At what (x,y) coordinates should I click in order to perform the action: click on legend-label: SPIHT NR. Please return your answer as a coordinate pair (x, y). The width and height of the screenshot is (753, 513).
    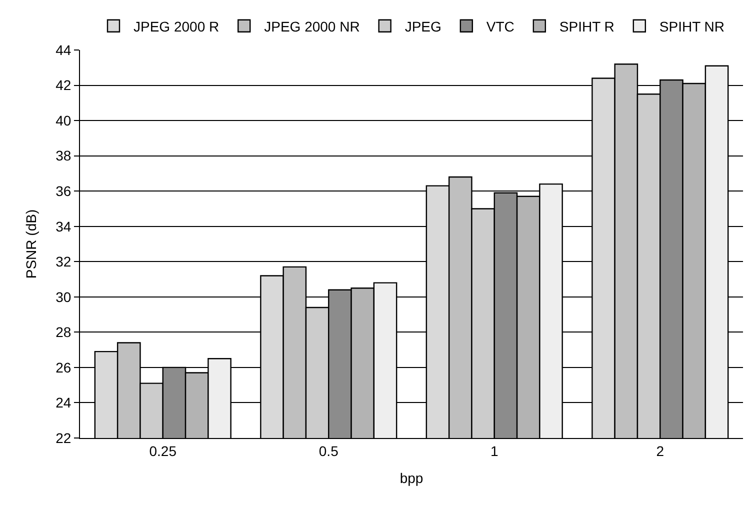
    Looking at the image, I should click on (691, 26).